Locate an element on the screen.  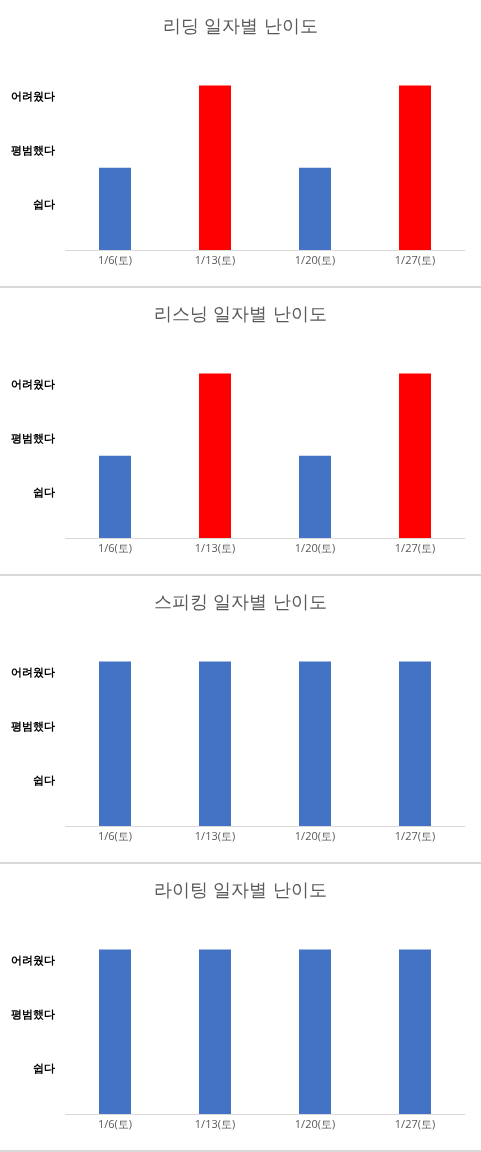
chart-title: 스피킹 일자별 난이도 is located at coordinates (240, 602).